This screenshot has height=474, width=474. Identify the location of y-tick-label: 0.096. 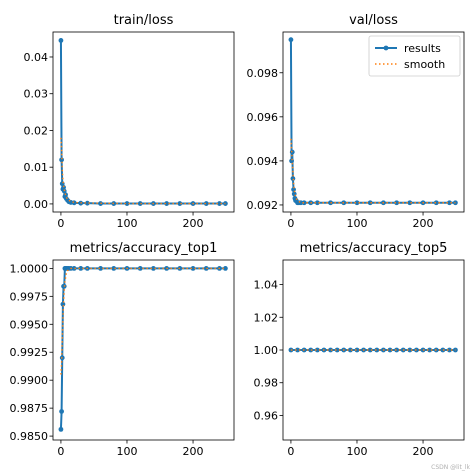
(263, 117).